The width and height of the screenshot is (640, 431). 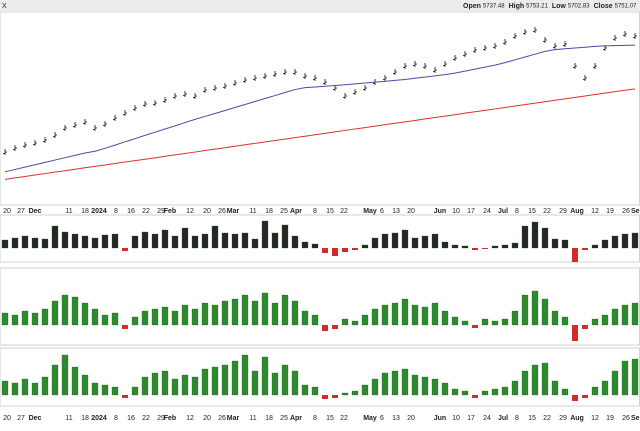 What do you see at coordinates (222, 211) in the screenshot?
I see `date-label: 26` at bounding box center [222, 211].